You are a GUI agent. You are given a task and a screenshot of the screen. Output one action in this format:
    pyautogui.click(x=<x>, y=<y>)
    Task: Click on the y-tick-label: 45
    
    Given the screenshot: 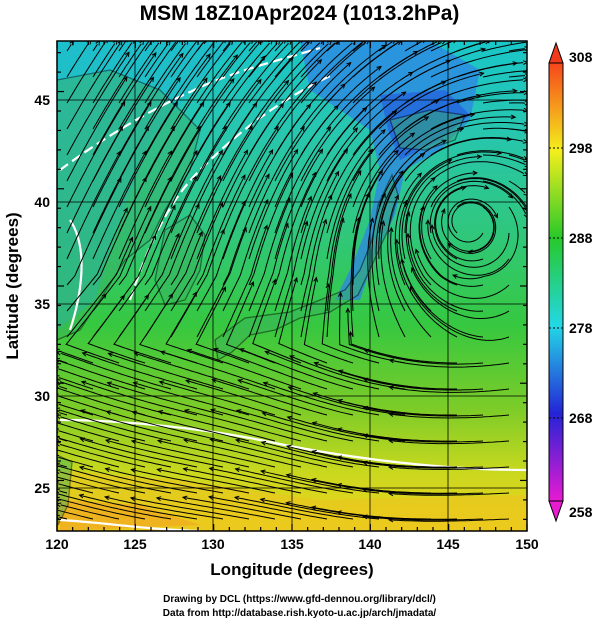 What is the action you would take?
    pyautogui.click(x=42, y=100)
    